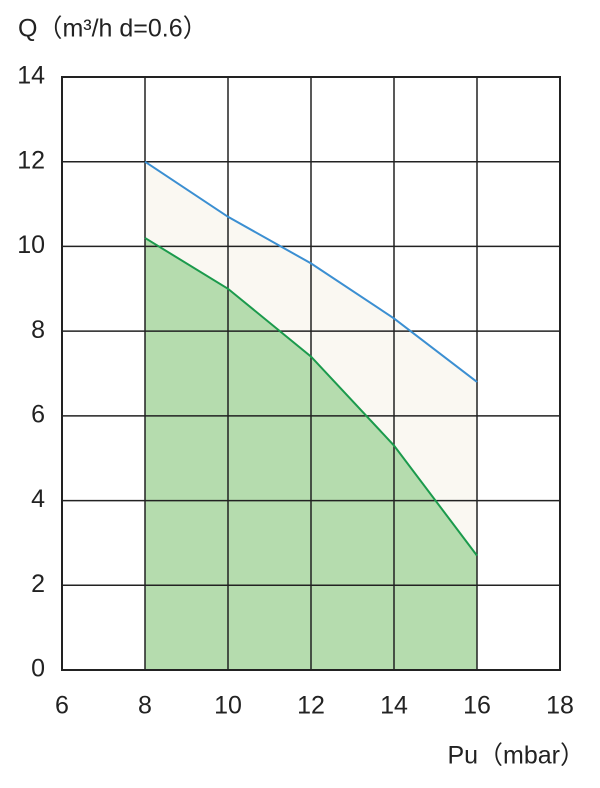 The height and width of the screenshot is (788, 600). Describe the element at coordinates (311, 706) in the screenshot. I see `x-tick-label: 12` at that location.